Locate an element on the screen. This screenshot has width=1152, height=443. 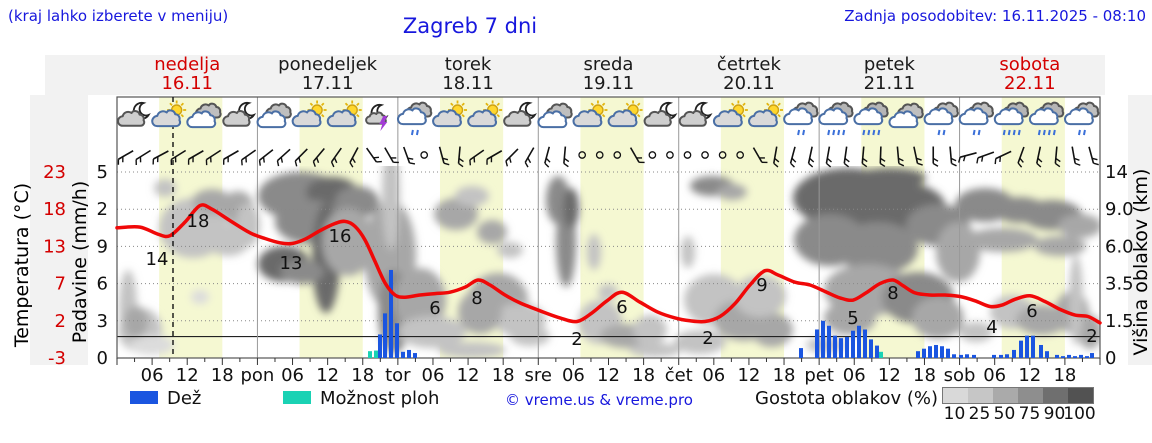
cloud-height-tick: 0 is located at coordinates (1110, 358).